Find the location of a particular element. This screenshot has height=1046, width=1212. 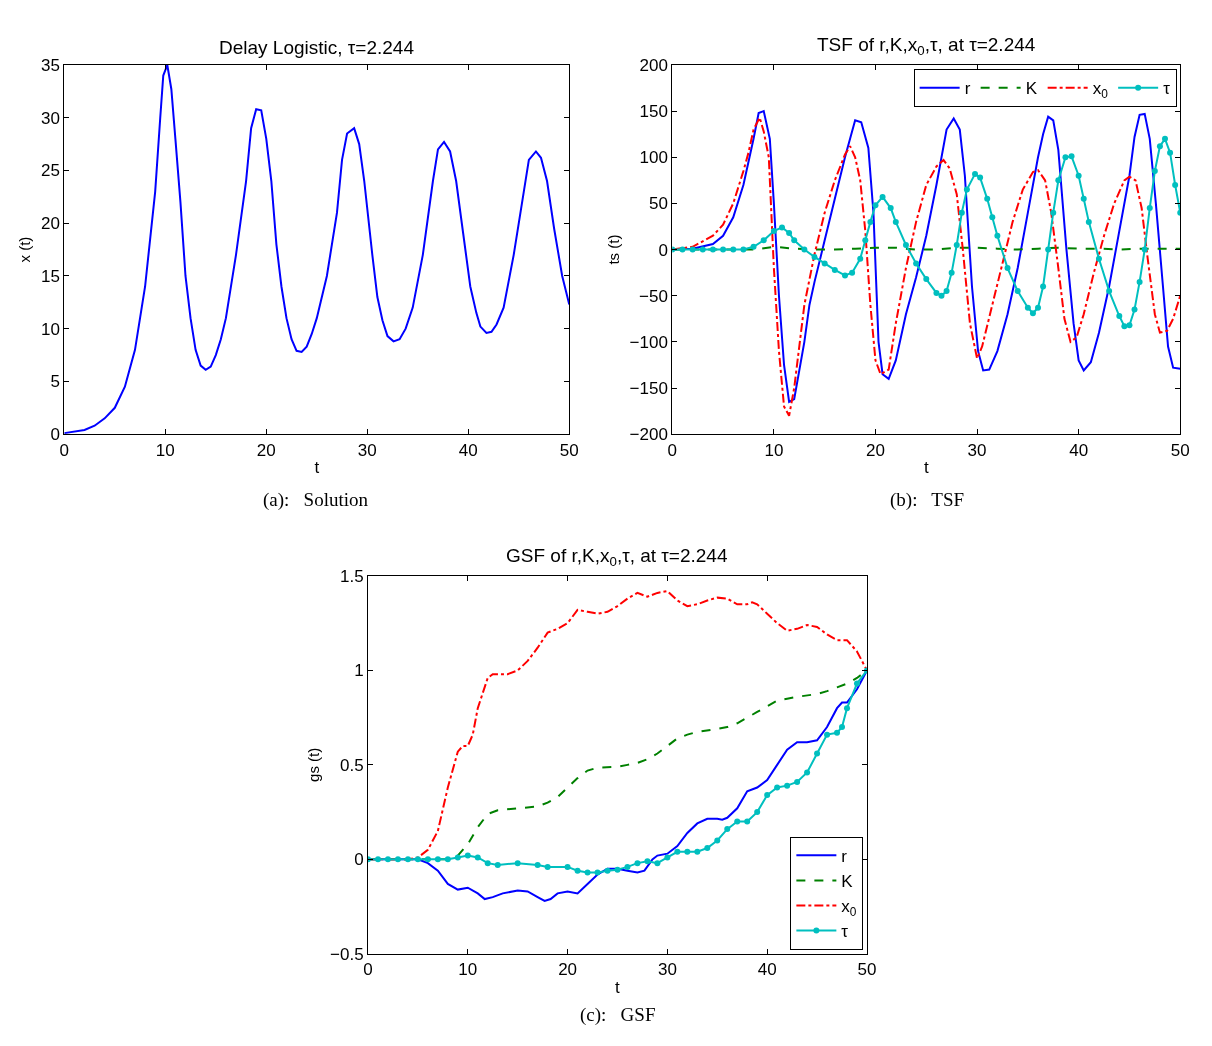

y-axis-title: gs (t) is located at coordinates (314, 764).